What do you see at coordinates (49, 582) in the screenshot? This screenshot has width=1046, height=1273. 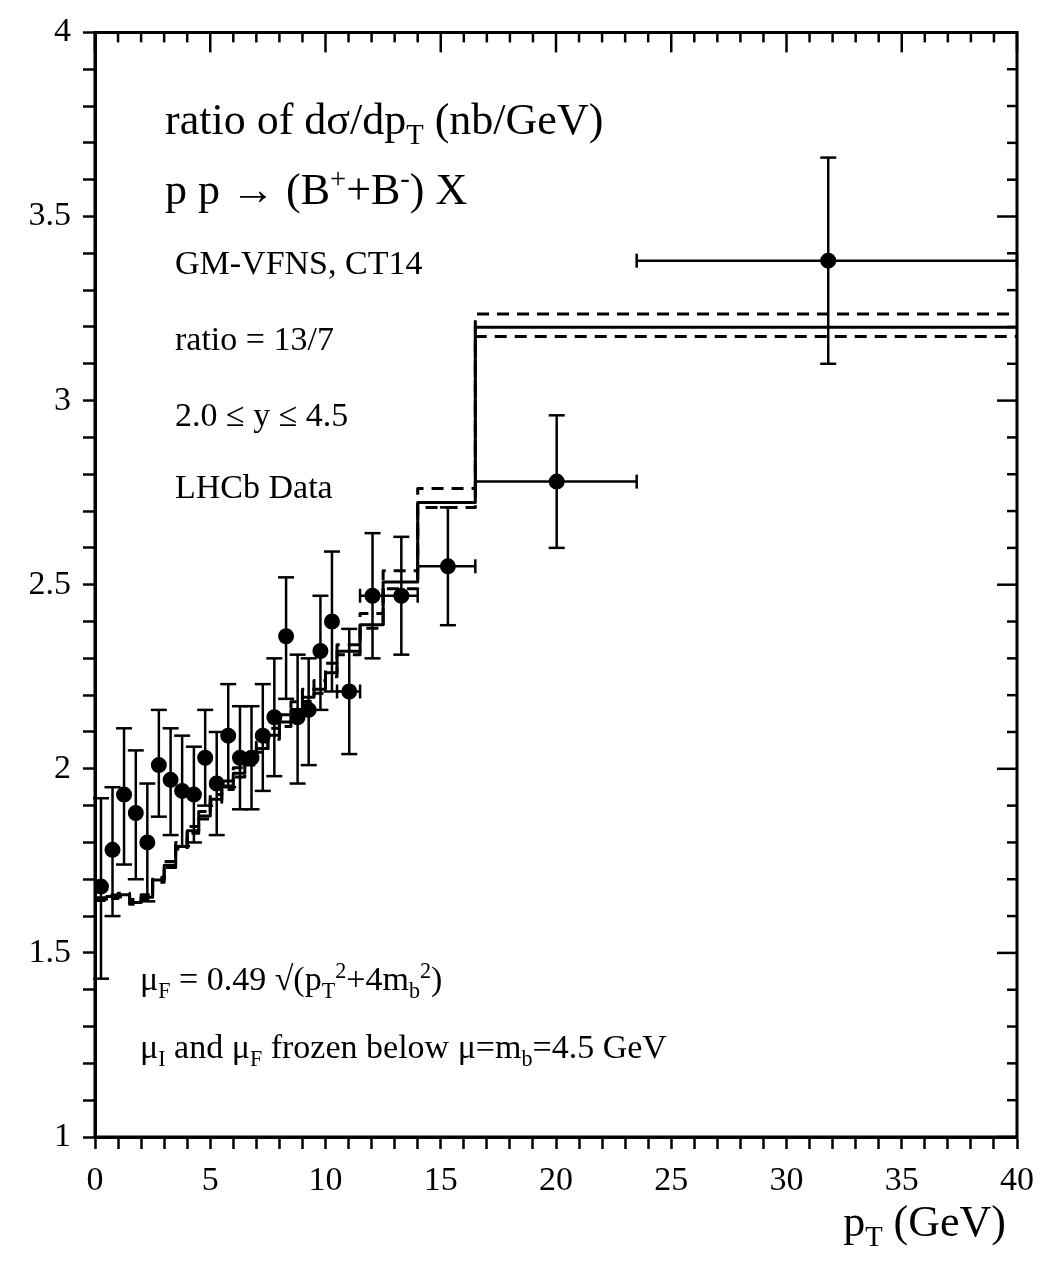 I see `y-tick-label: 2.5` at bounding box center [49, 582].